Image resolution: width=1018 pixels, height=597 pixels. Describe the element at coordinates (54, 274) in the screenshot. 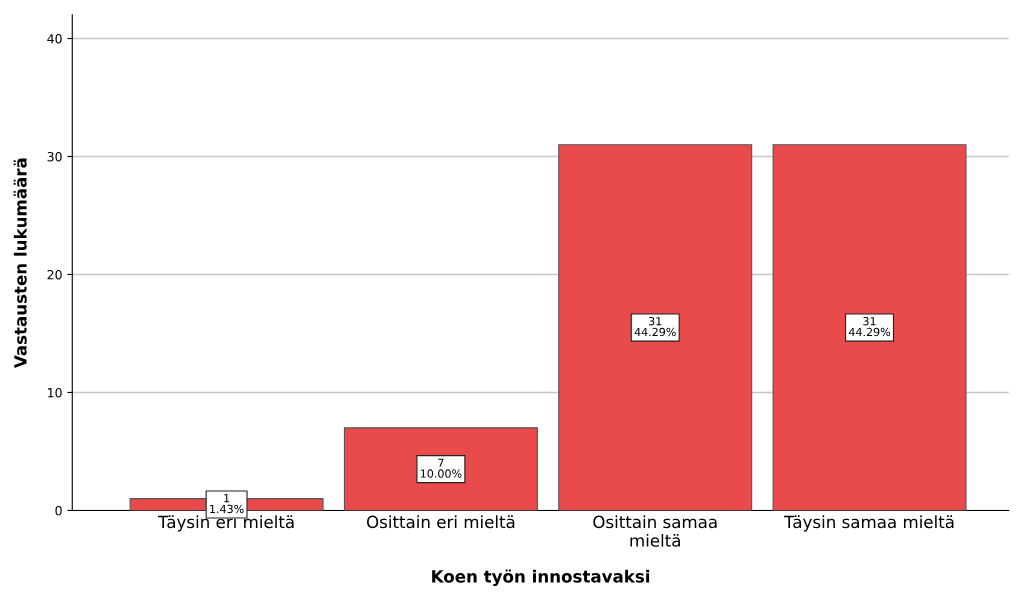

I see `y-tick-label: 20` at that location.